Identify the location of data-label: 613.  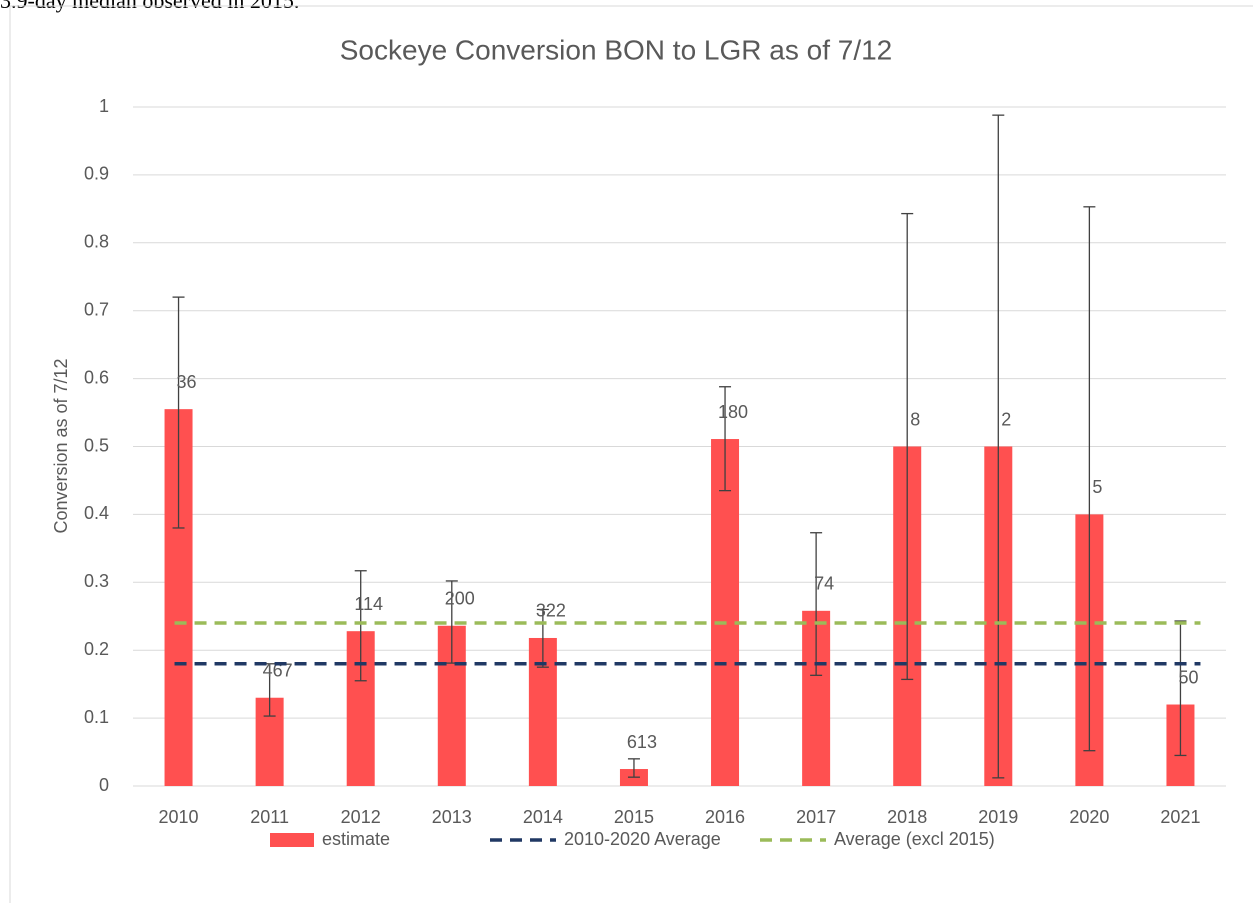
(642, 742).